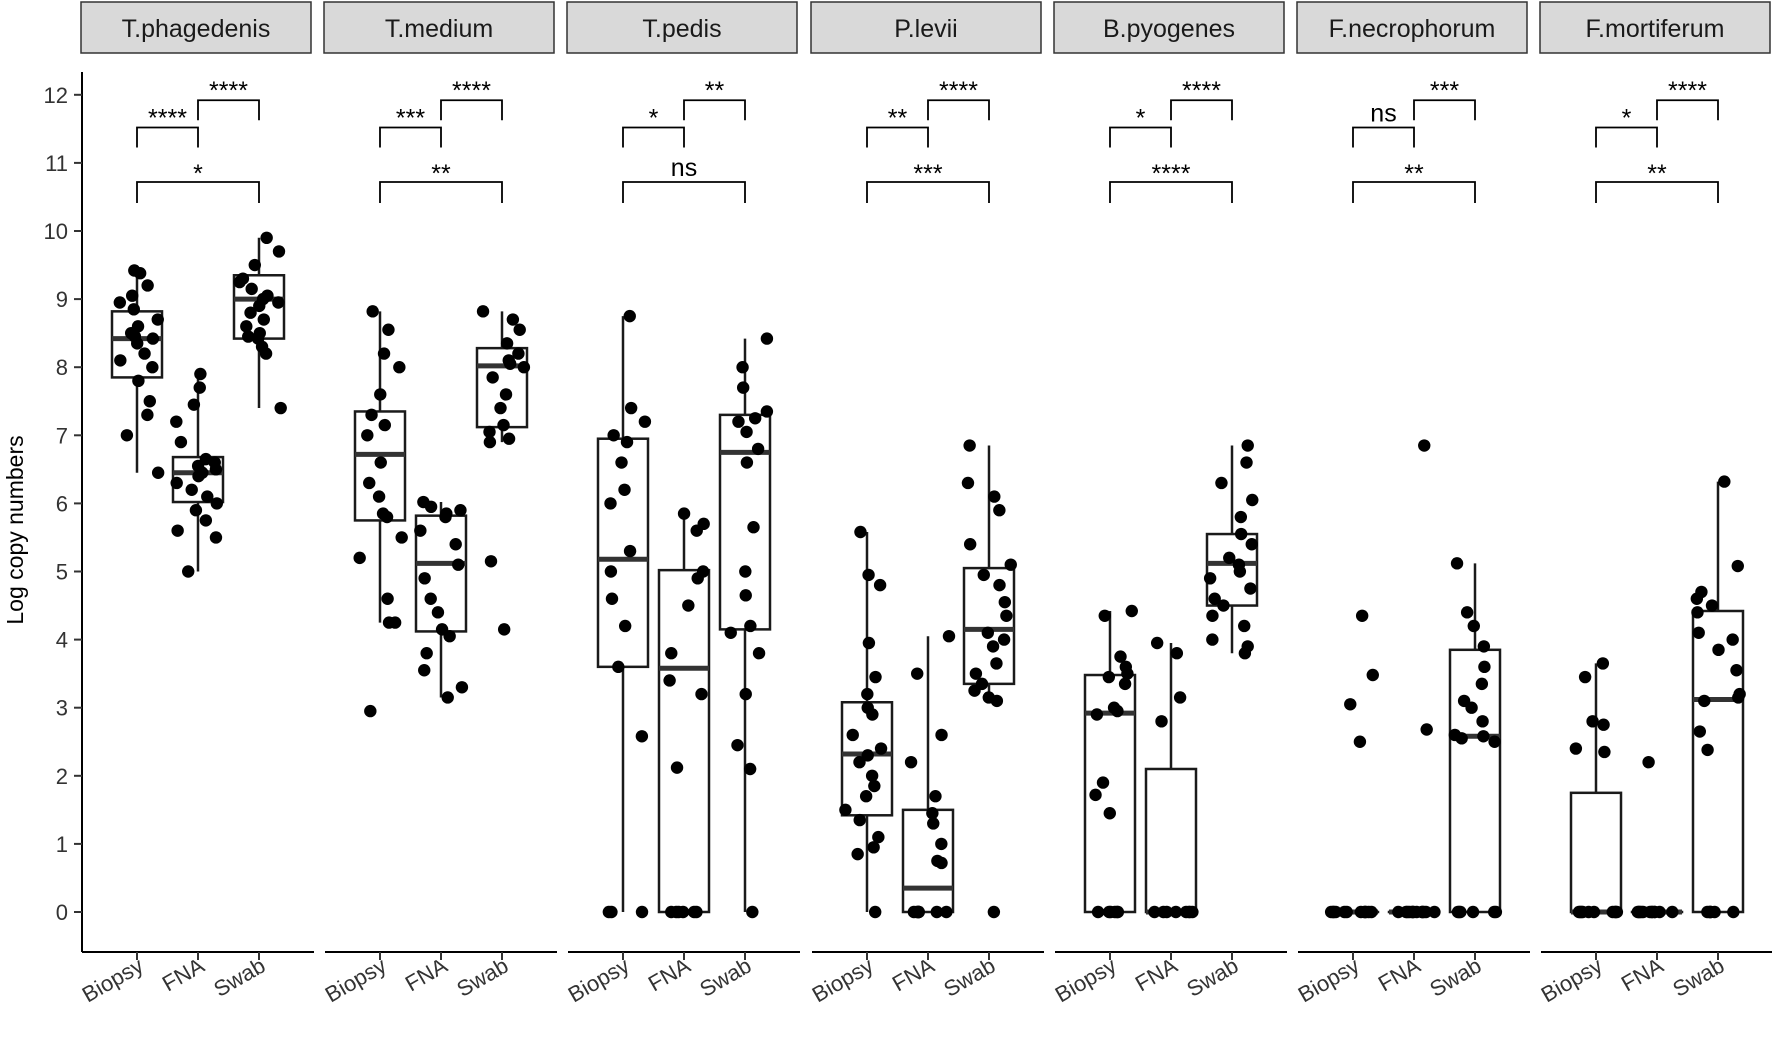 This screenshot has width=1772, height=1044. Describe the element at coordinates (62, 367) in the screenshot. I see `y-tick-label: 8` at that location.